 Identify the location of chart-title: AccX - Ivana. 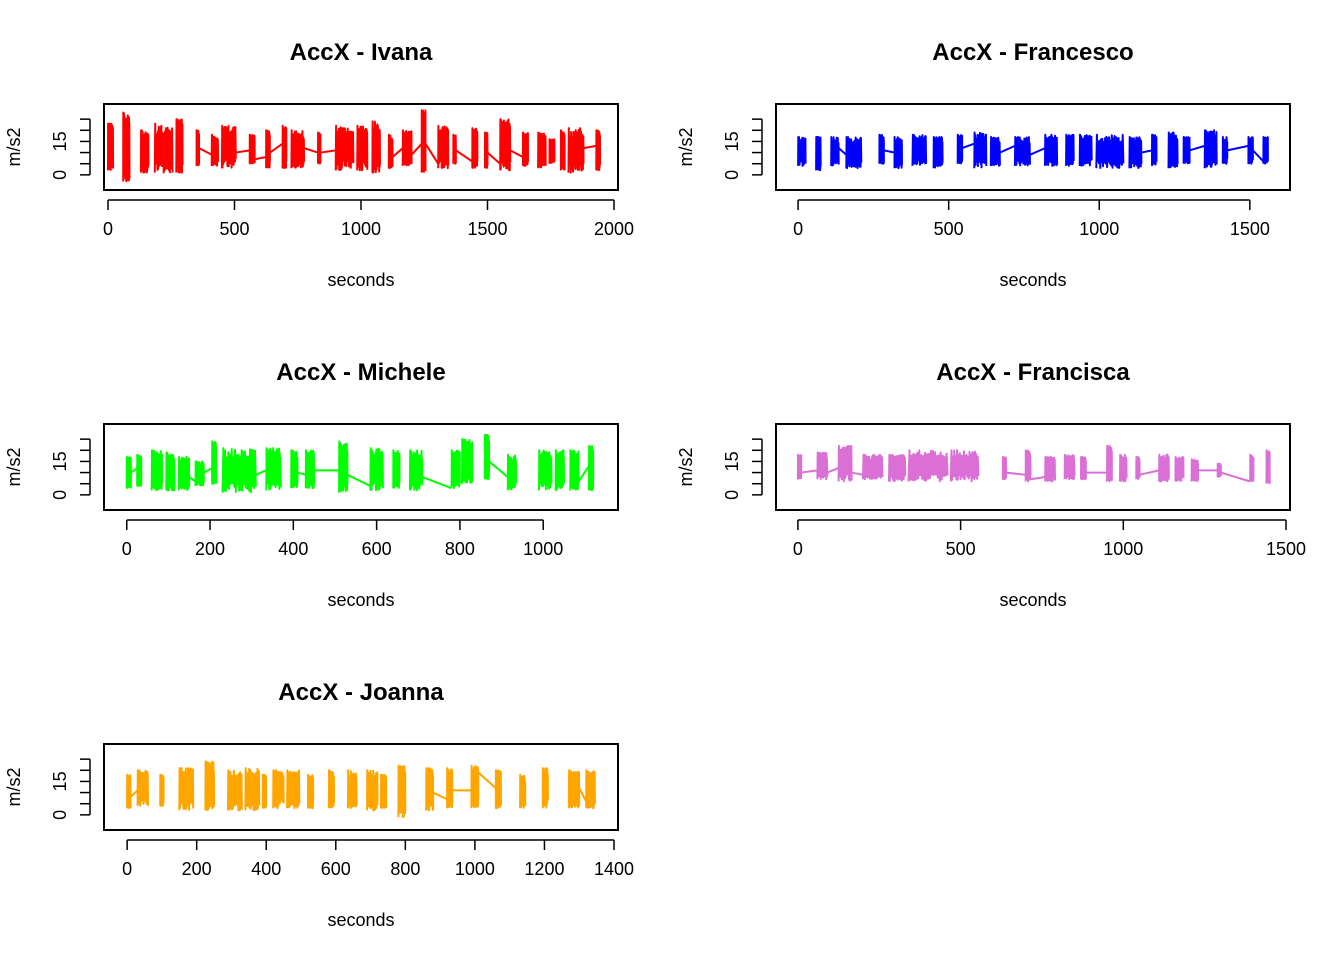
(361, 52).